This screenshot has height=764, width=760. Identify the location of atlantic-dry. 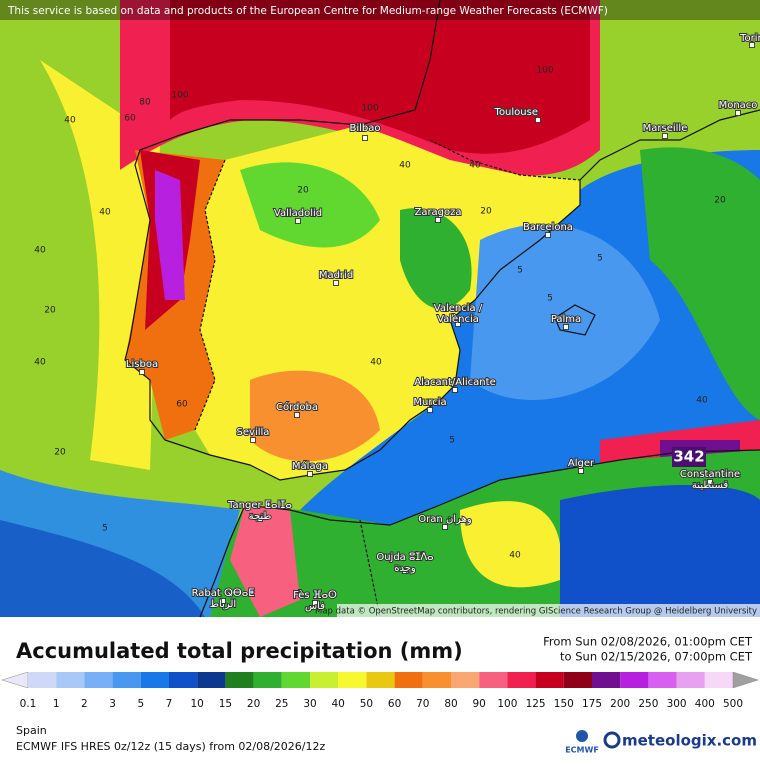
(102, 568).